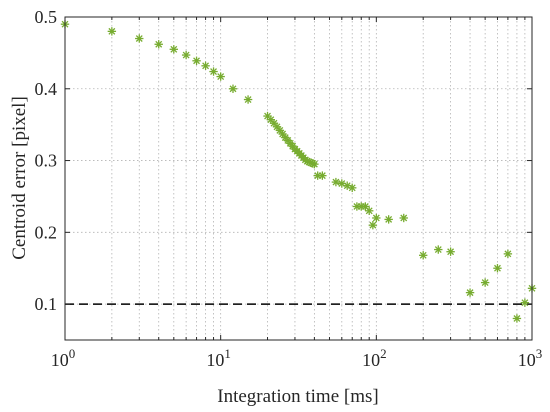  I want to click on y-tick-label: 0.5, so click(46, 17).